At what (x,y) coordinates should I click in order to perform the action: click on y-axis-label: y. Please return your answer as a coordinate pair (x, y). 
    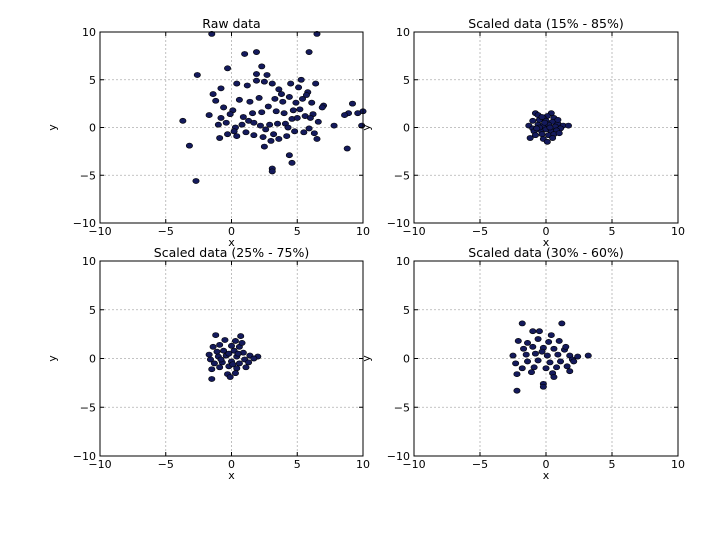
    Looking at the image, I should click on (52, 358).